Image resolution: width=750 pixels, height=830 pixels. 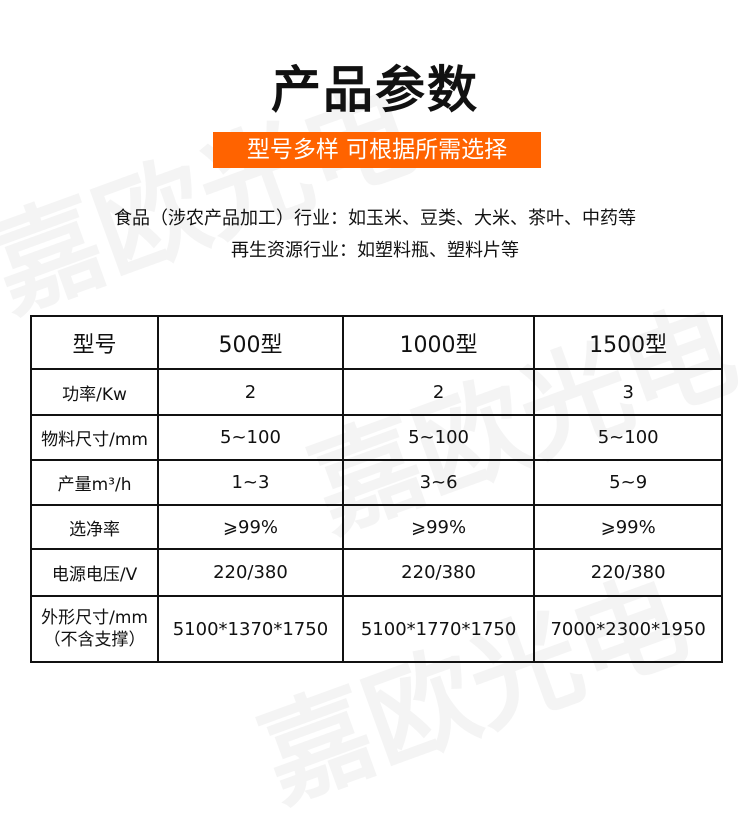 I want to click on table-row: 功率/Kw 2 2 3, so click(x=376, y=392).